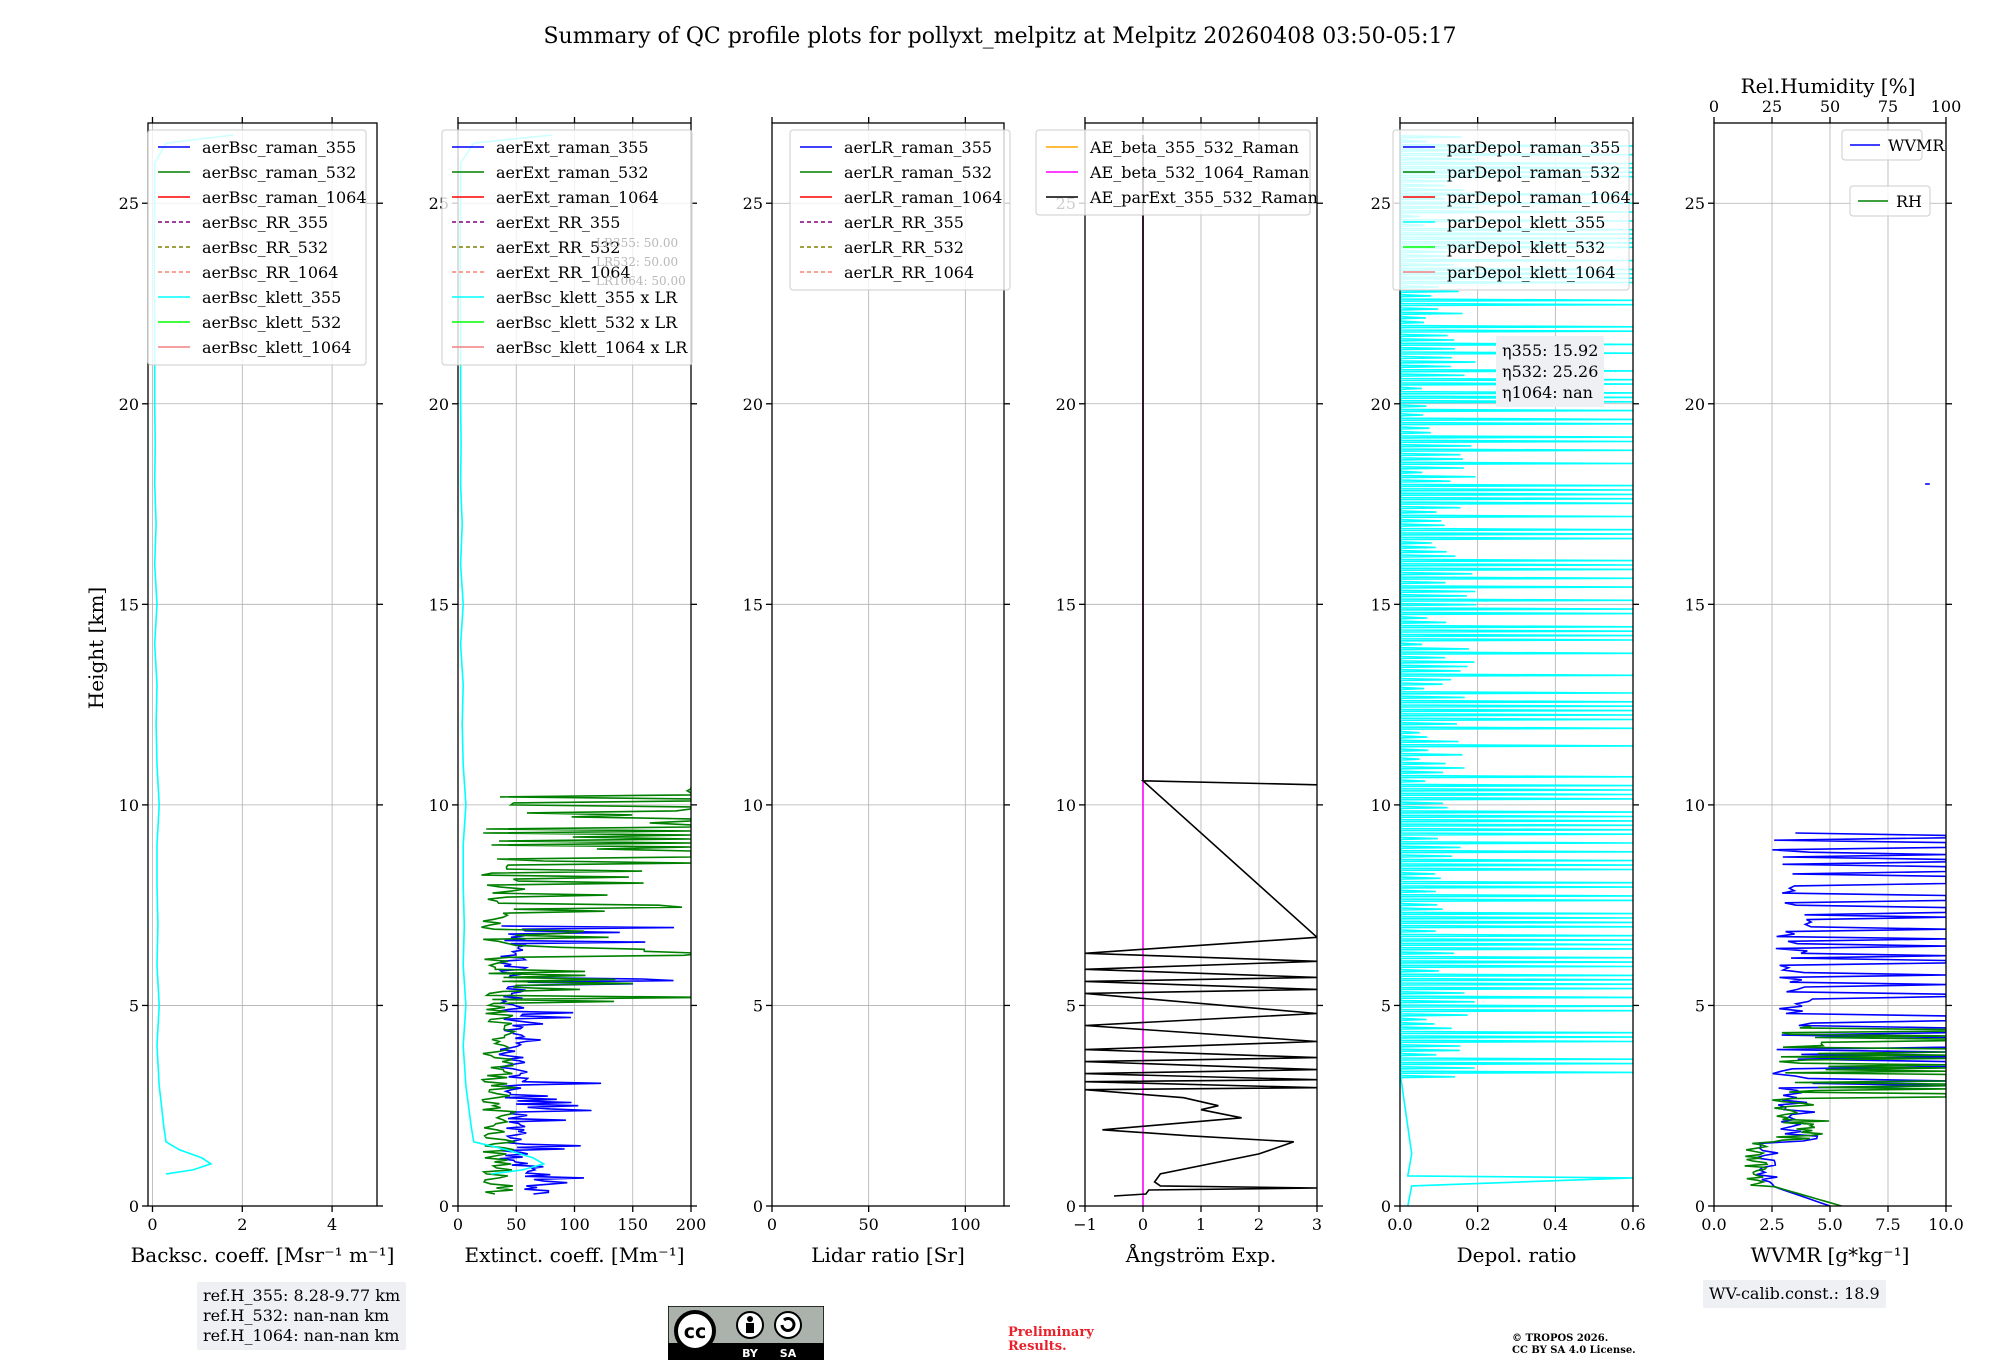 Image resolution: width=2000 pixels, height=1360 pixels. I want to click on lr-overlay: LR355: 50.00 LR532: 50.00 LR1064: 50.00, so click(641, 262).